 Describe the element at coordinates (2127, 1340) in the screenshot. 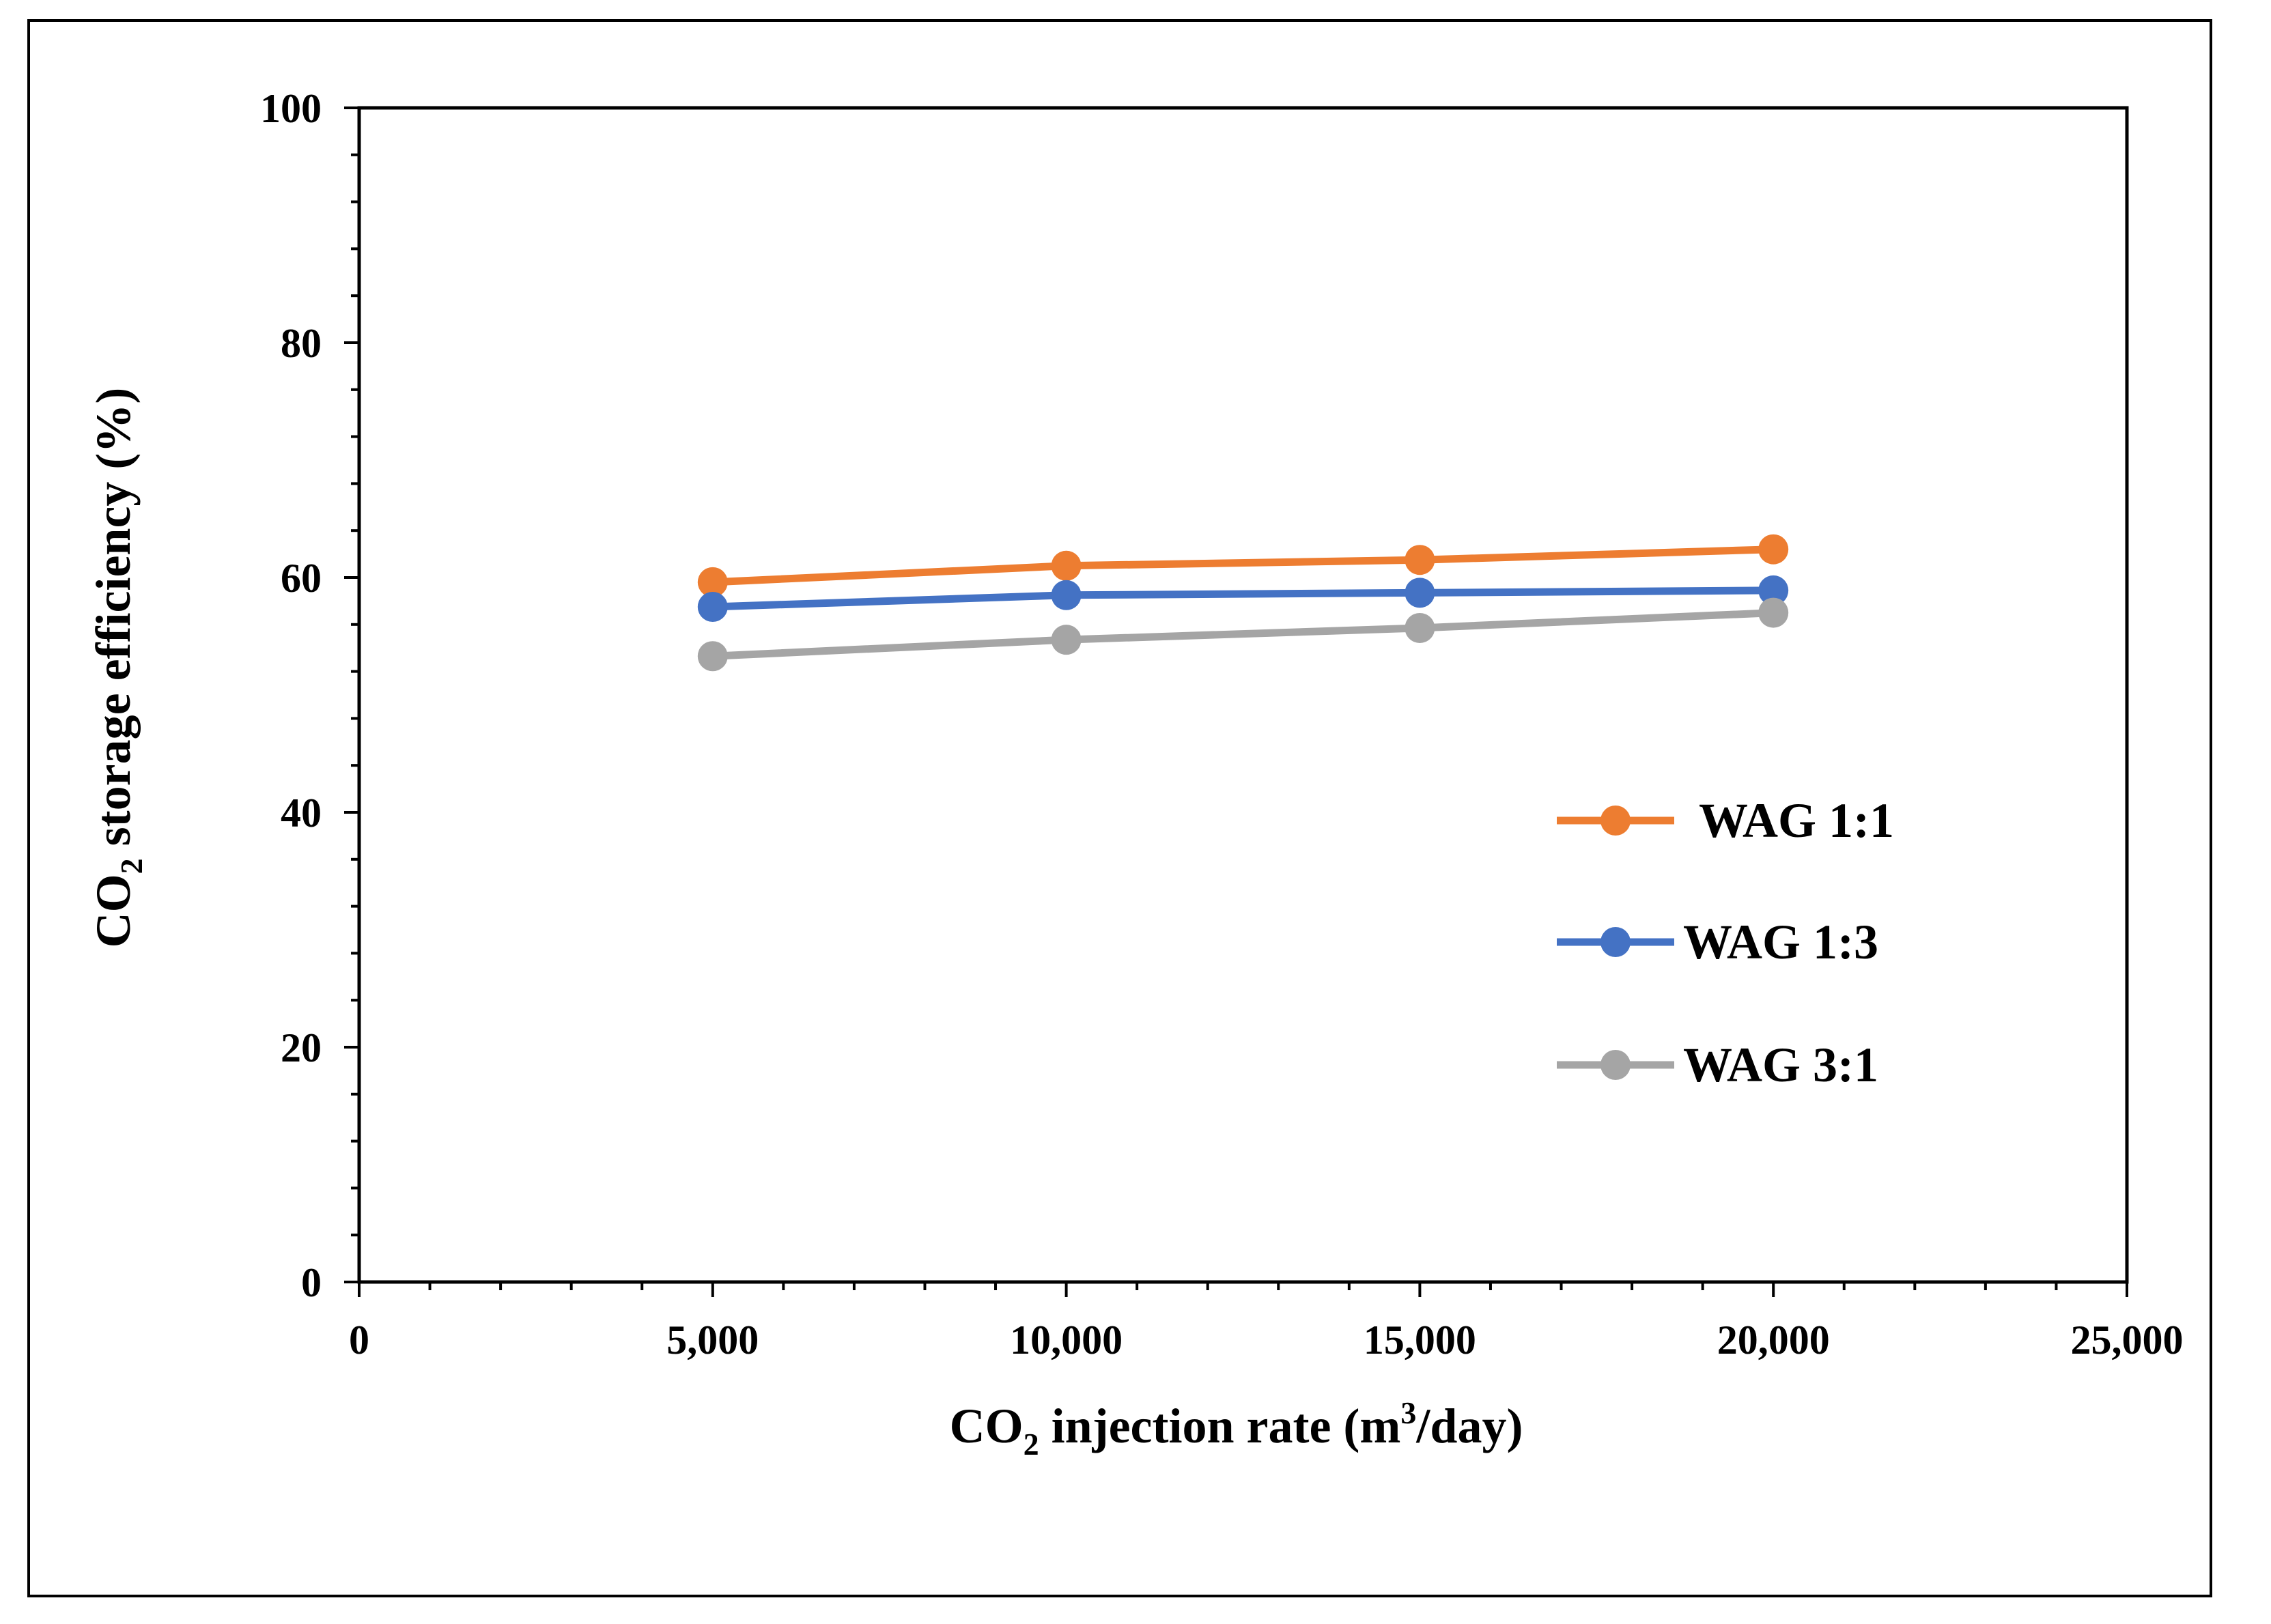

I see `x-tick-label: 25,000` at that location.